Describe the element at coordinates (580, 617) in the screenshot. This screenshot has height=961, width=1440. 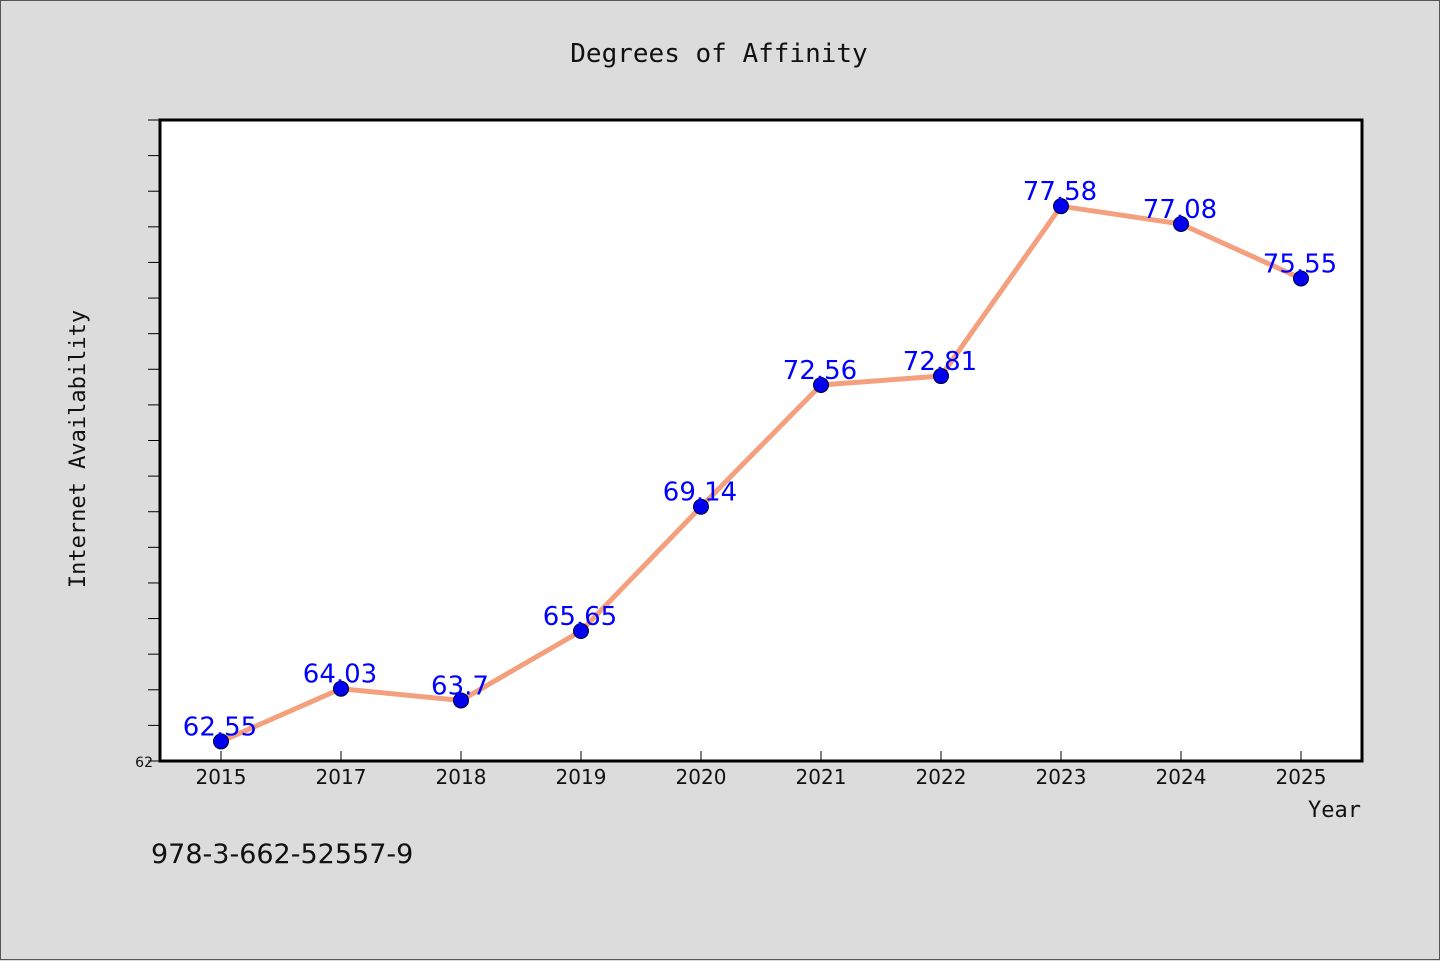
I see `data-label: 65.65` at that location.